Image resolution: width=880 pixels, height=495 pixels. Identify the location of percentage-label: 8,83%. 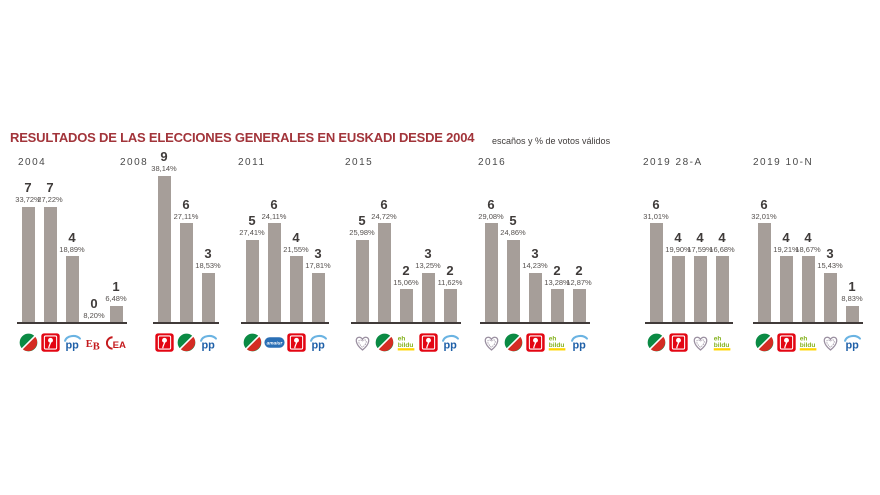
(852, 298).